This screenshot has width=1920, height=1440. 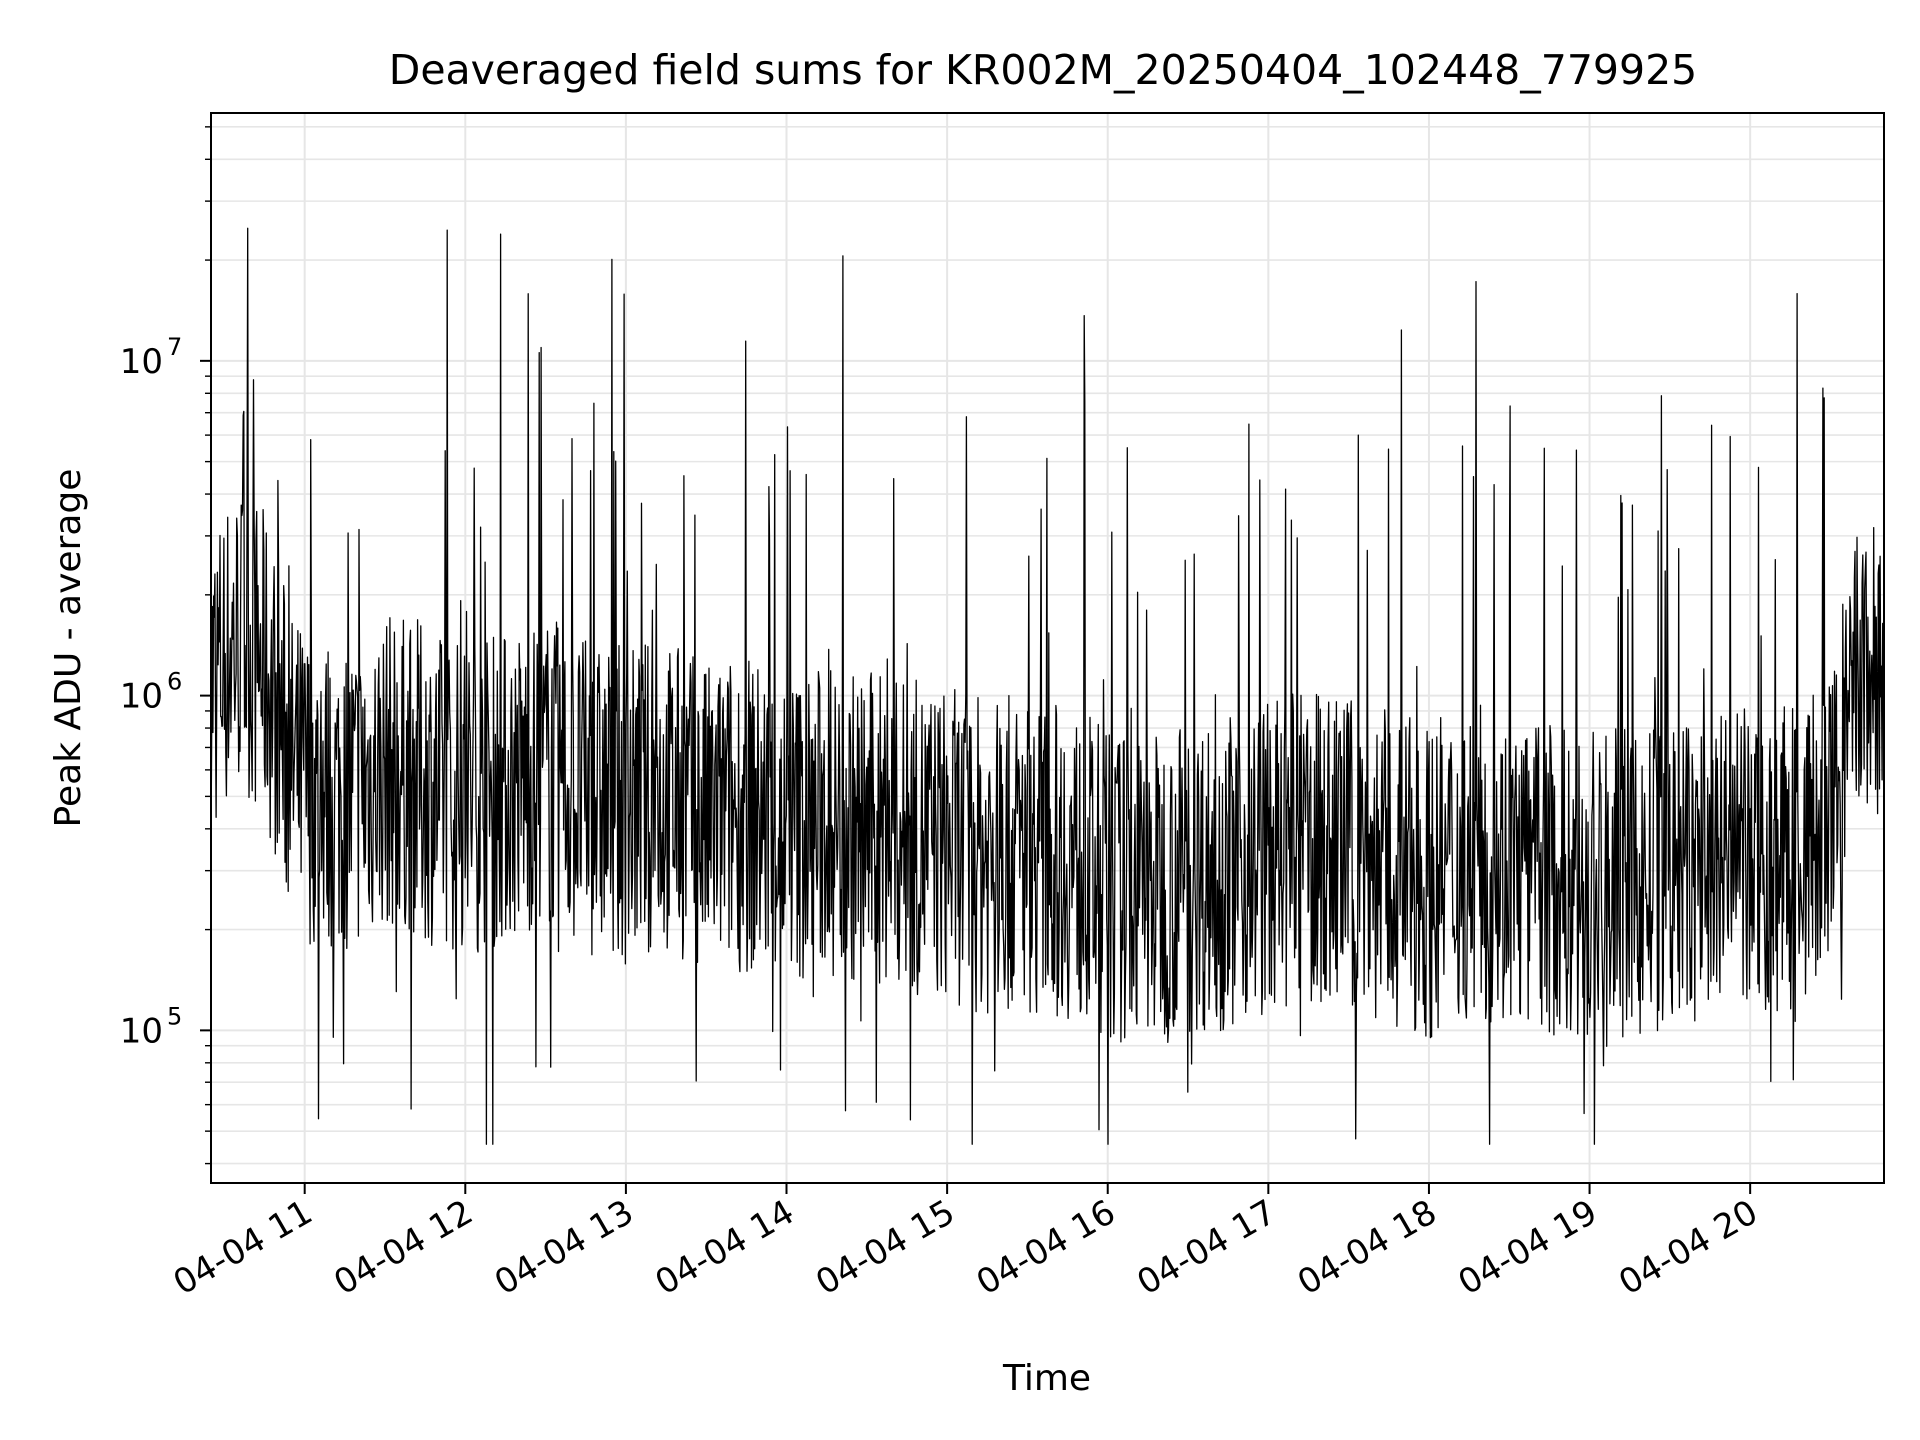 What do you see at coordinates (174, 1016) in the screenshot?
I see `y-tick-exponent: 5` at bounding box center [174, 1016].